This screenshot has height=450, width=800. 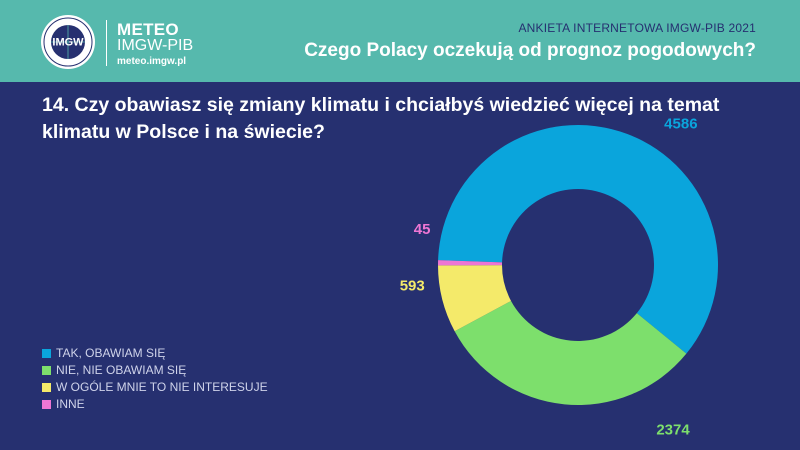 What do you see at coordinates (162, 387) in the screenshot?
I see `legend-label: W OGÓLE MNIE TO NIE INTERESUJE` at bounding box center [162, 387].